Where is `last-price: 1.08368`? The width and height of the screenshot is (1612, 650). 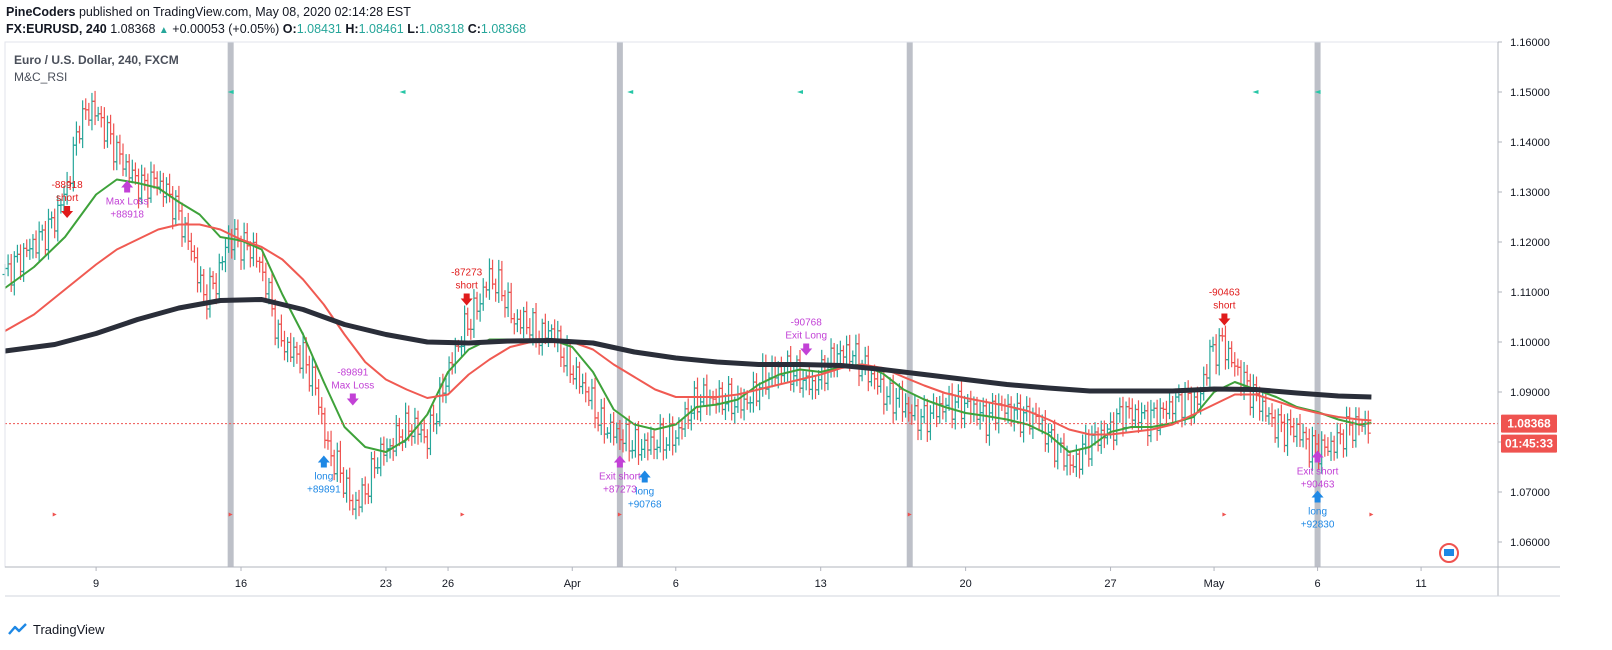
last-price: 1.08368 is located at coordinates (133, 29).